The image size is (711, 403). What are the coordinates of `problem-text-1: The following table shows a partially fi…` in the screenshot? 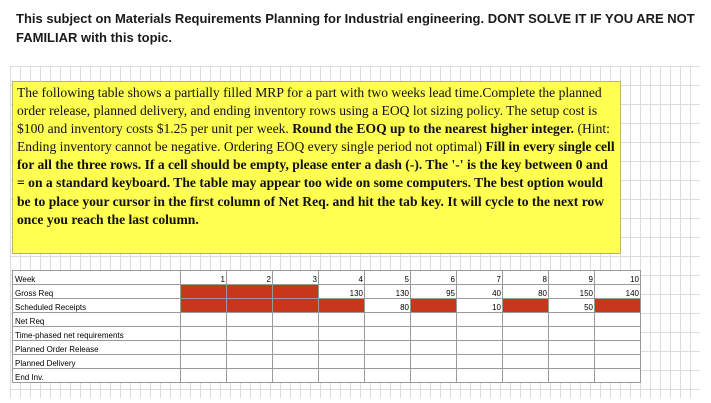 It's located at (309, 111).